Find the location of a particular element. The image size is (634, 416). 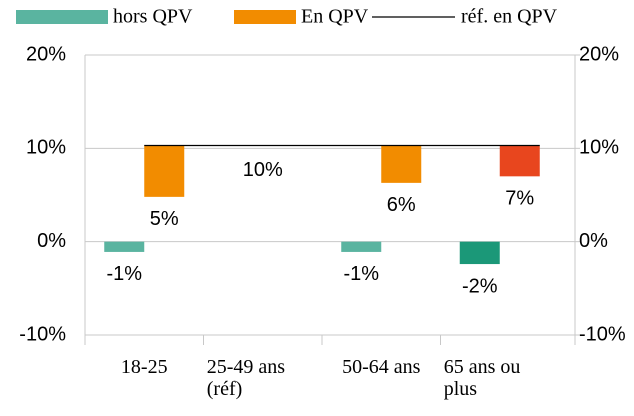

y2-tick-label: -10% is located at coordinates (602, 334).